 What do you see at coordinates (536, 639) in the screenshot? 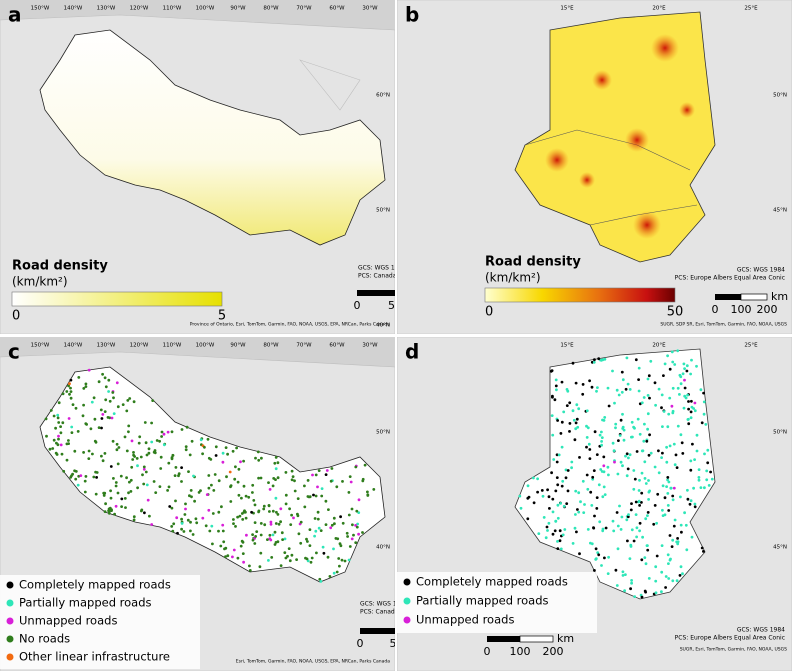
I see `scale-bar` at bounding box center [536, 639].